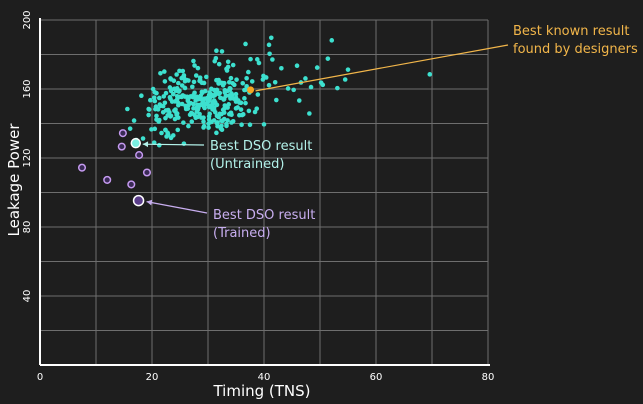  What do you see at coordinates (27, 19) in the screenshot?
I see `y-tick-label: 200` at bounding box center [27, 19].